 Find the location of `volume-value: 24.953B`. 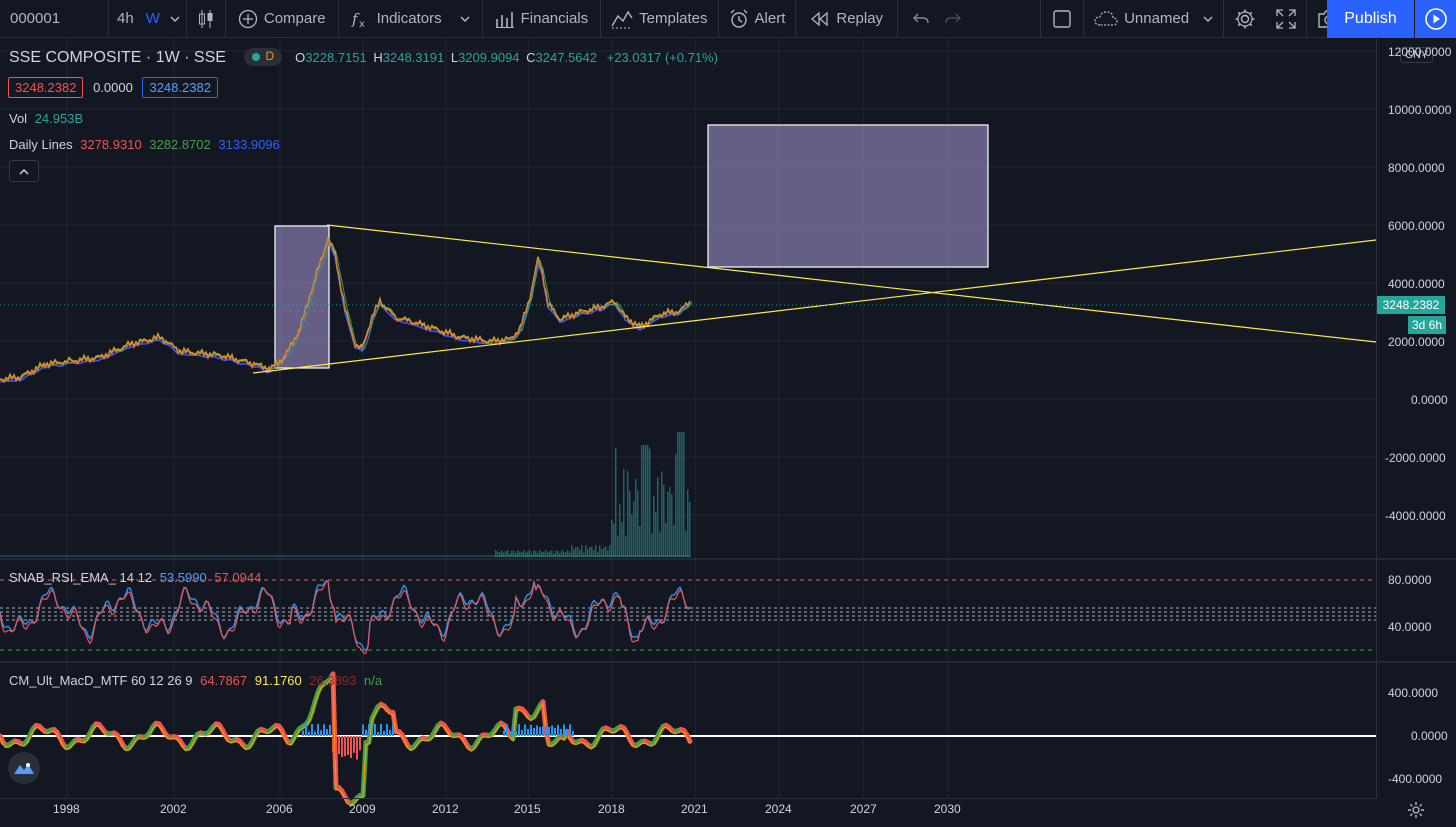

volume-value: 24.953B is located at coordinates (59, 118).